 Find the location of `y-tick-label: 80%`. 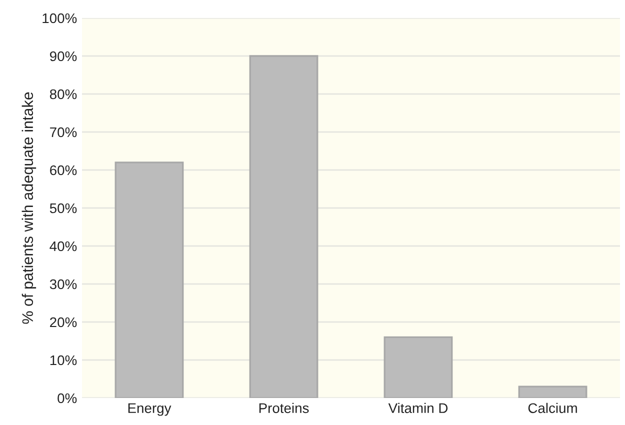

y-tick-label: 80% is located at coordinates (63, 94).